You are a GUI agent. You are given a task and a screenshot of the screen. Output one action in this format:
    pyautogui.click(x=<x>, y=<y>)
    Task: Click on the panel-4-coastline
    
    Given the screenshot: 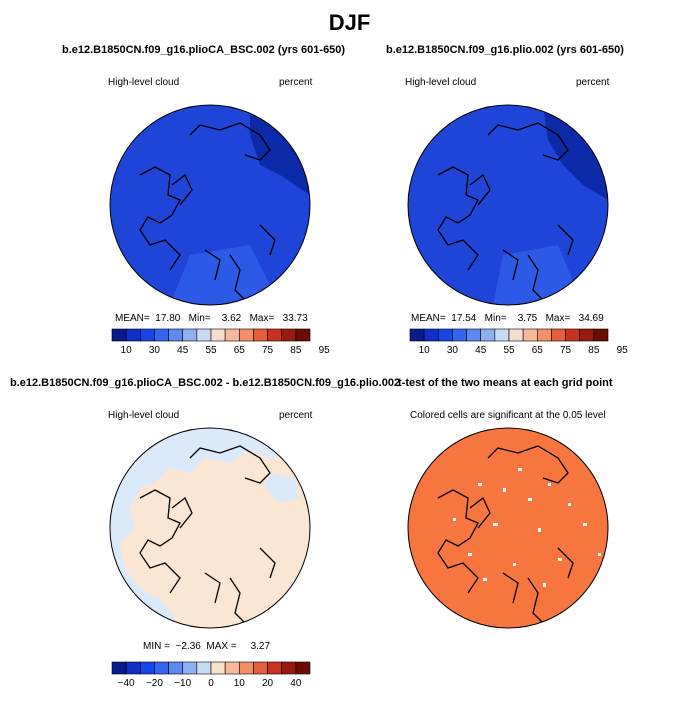 What is the action you would take?
    pyautogui.click(x=505, y=534)
    